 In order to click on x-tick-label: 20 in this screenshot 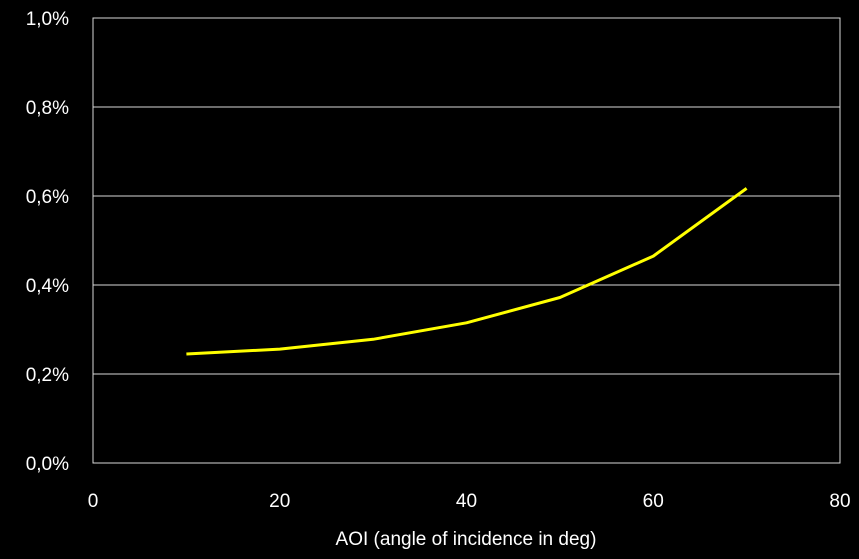, I will do `click(279, 501)`.